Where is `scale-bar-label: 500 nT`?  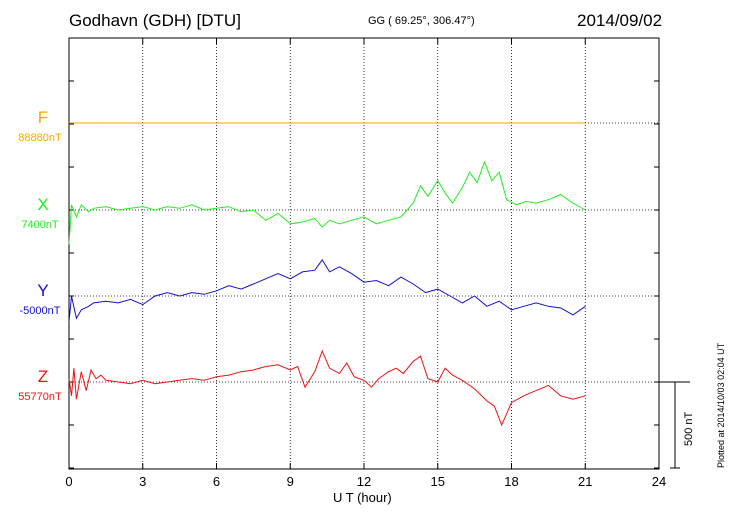
scale-bar-label: 500 nT is located at coordinates (689, 428).